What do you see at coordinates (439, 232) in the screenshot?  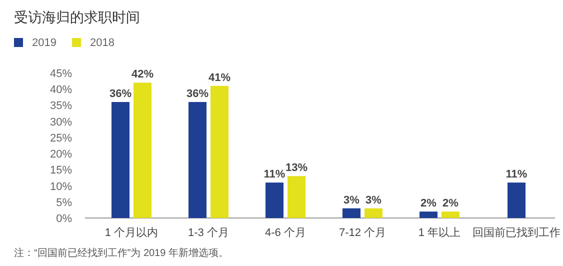 I see `x-tick-label: 1 年以上` at bounding box center [439, 232].